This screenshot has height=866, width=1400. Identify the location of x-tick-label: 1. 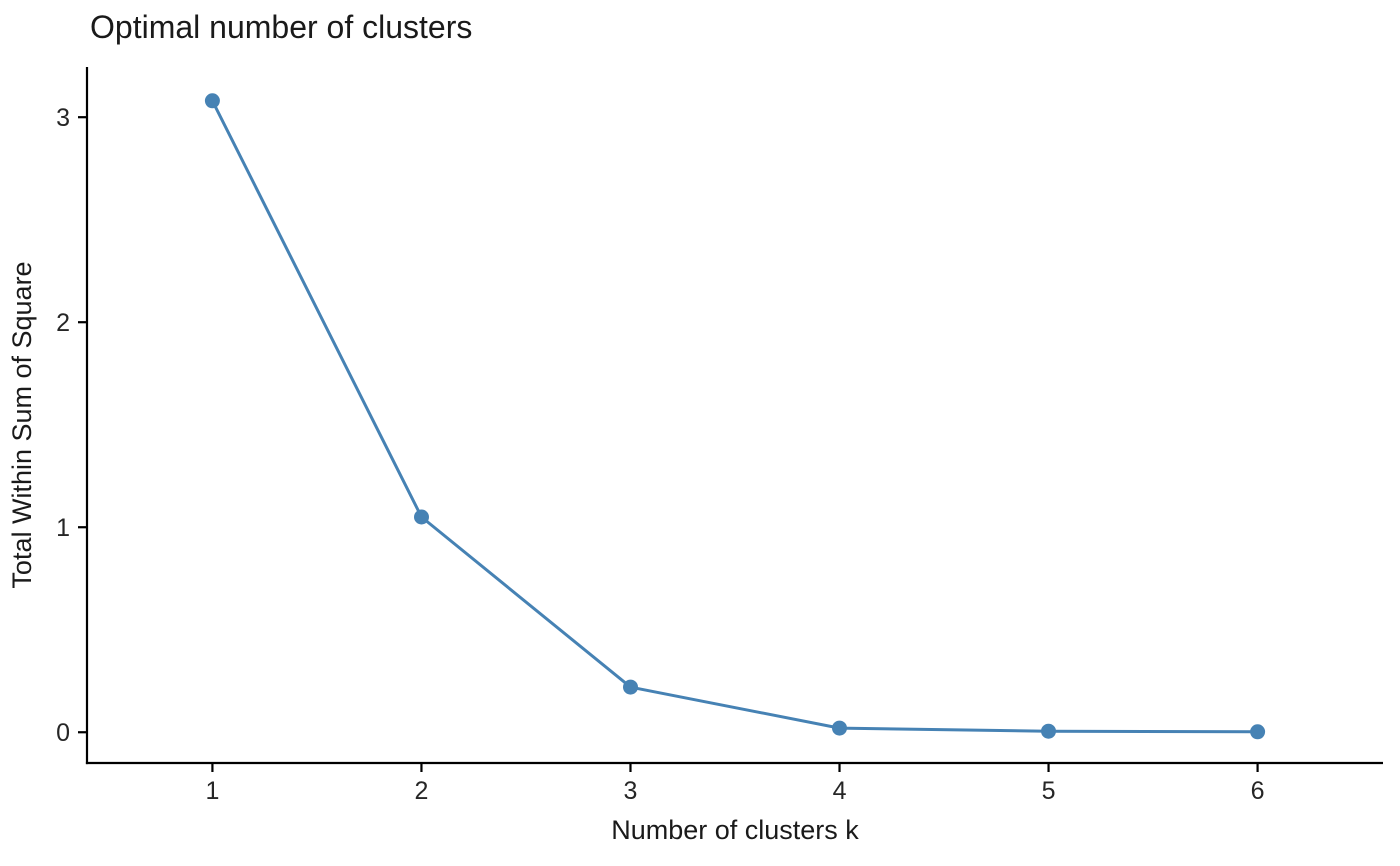
(212, 791).